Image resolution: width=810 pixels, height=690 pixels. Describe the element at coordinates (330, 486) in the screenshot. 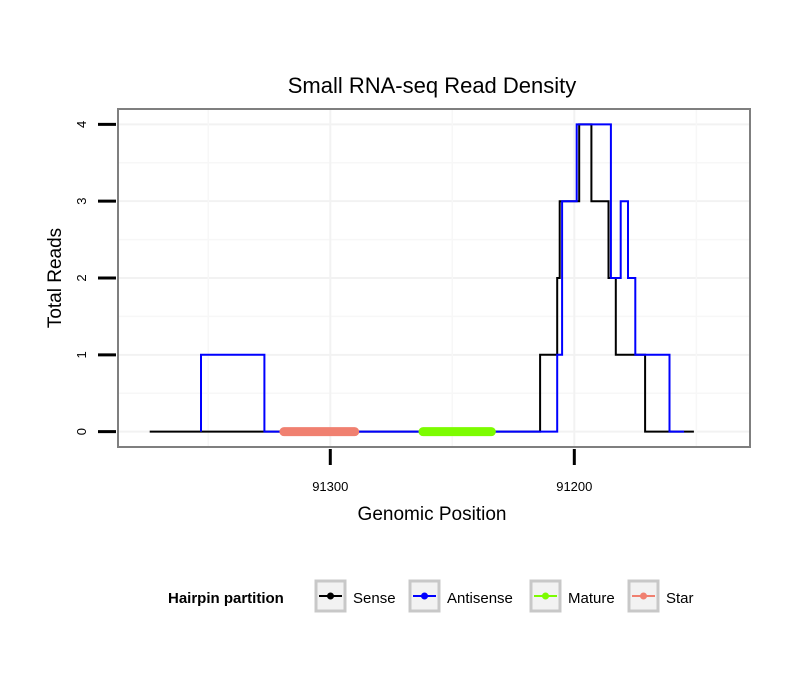

I see `x-tick-label: 91300` at that location.